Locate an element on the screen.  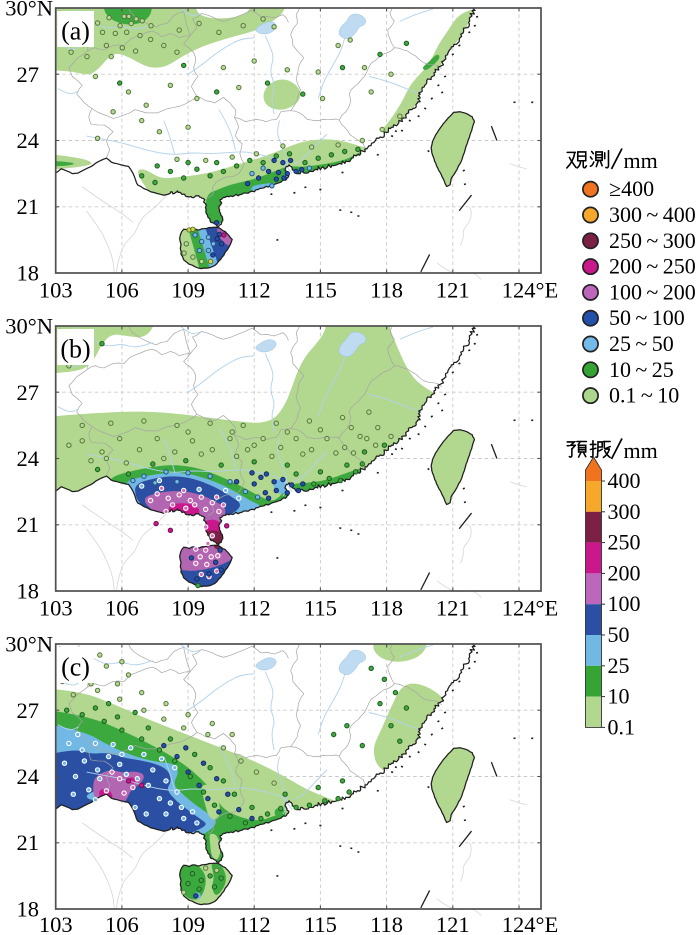
svg-text: (c) is located at coordinates (75, 667).